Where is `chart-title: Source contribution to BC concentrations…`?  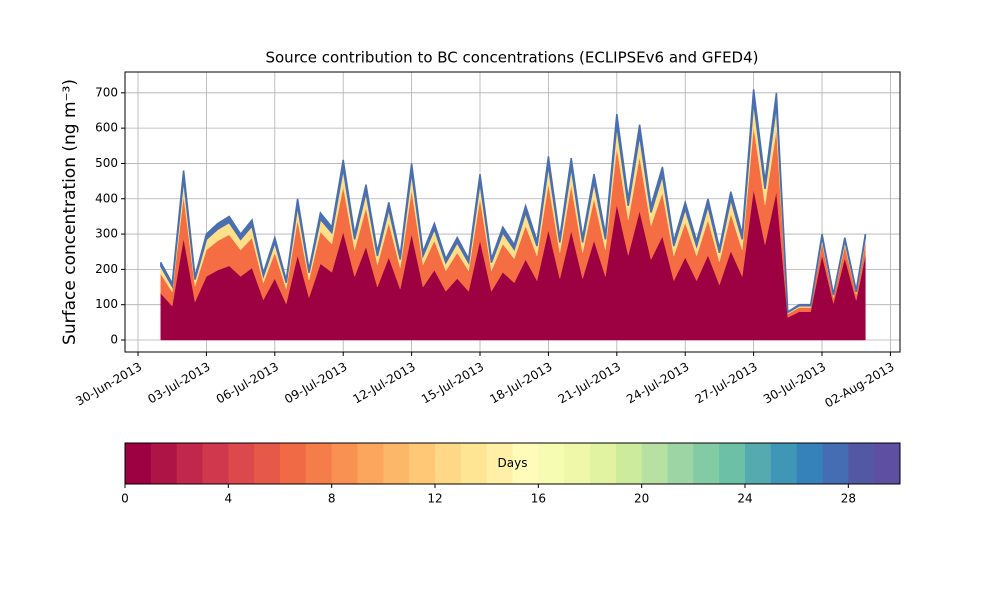 chart-title: Source contribution to BC concentrations… is located at coordinates (511, 58).